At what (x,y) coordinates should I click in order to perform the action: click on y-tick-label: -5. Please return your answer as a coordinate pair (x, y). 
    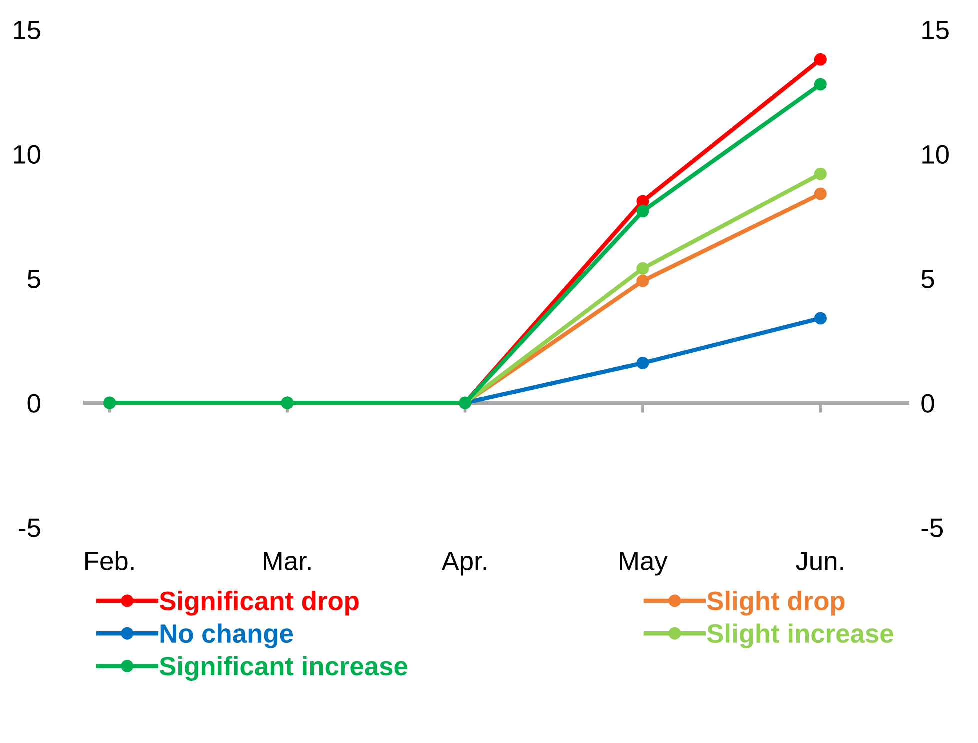
    Looking at the image, I should click on (29, 528).